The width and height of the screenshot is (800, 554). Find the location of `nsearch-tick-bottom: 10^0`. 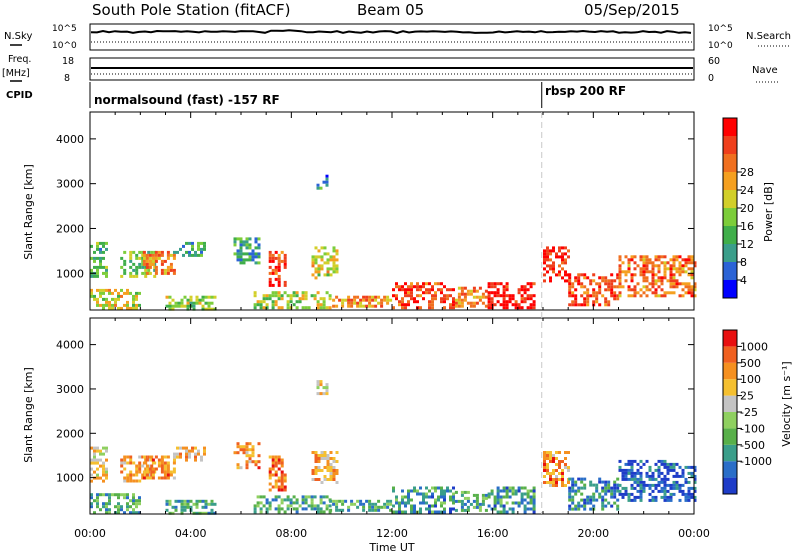

nsearch-tick-bottom: 10^0 is located at coordinates (720, 46).